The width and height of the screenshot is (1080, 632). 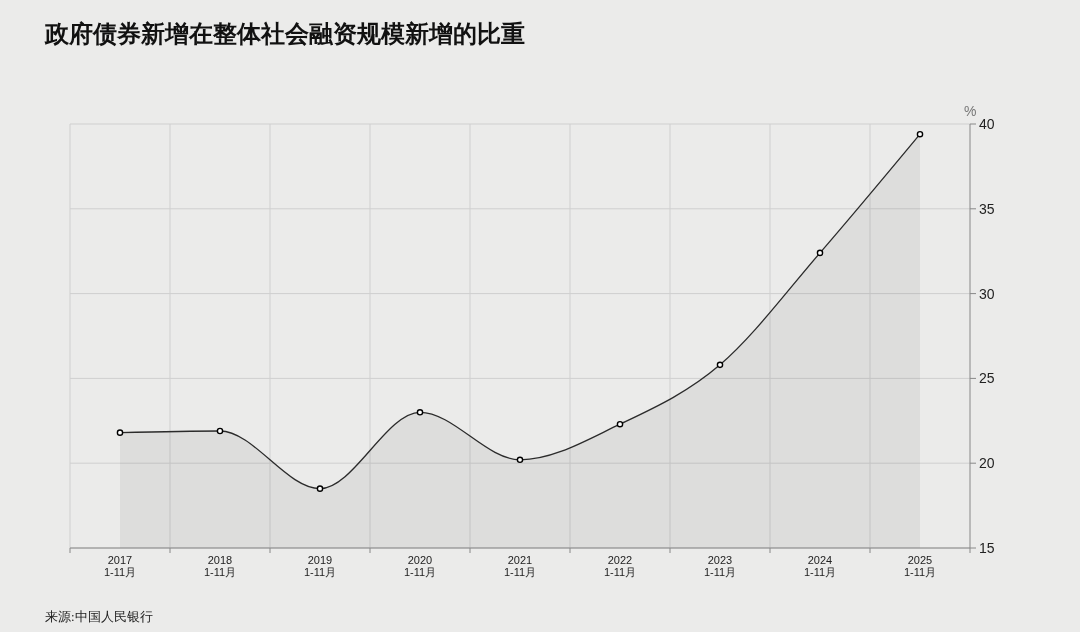 I want to click on x-tick-label: 2018 1-11月, so click(x=220, y=566).